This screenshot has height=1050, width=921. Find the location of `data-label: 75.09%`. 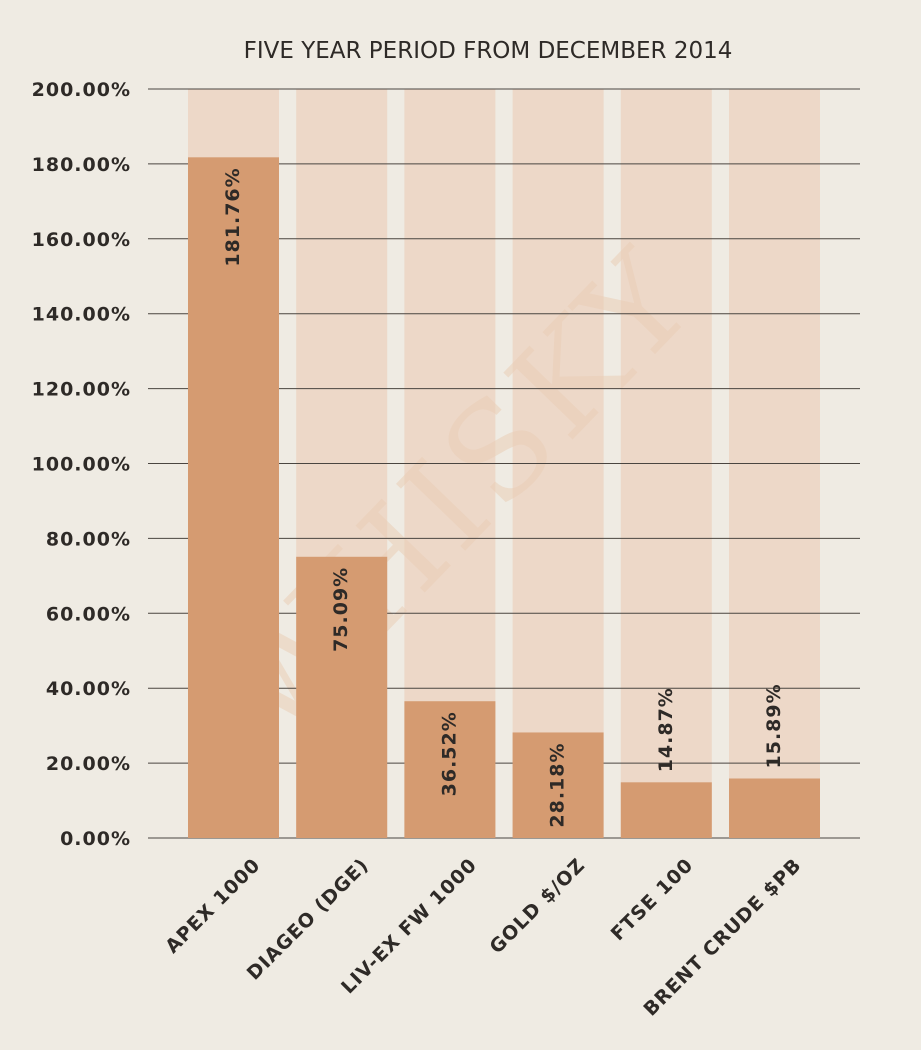

data-label: 75.09% is located at coordinates (341, 609).